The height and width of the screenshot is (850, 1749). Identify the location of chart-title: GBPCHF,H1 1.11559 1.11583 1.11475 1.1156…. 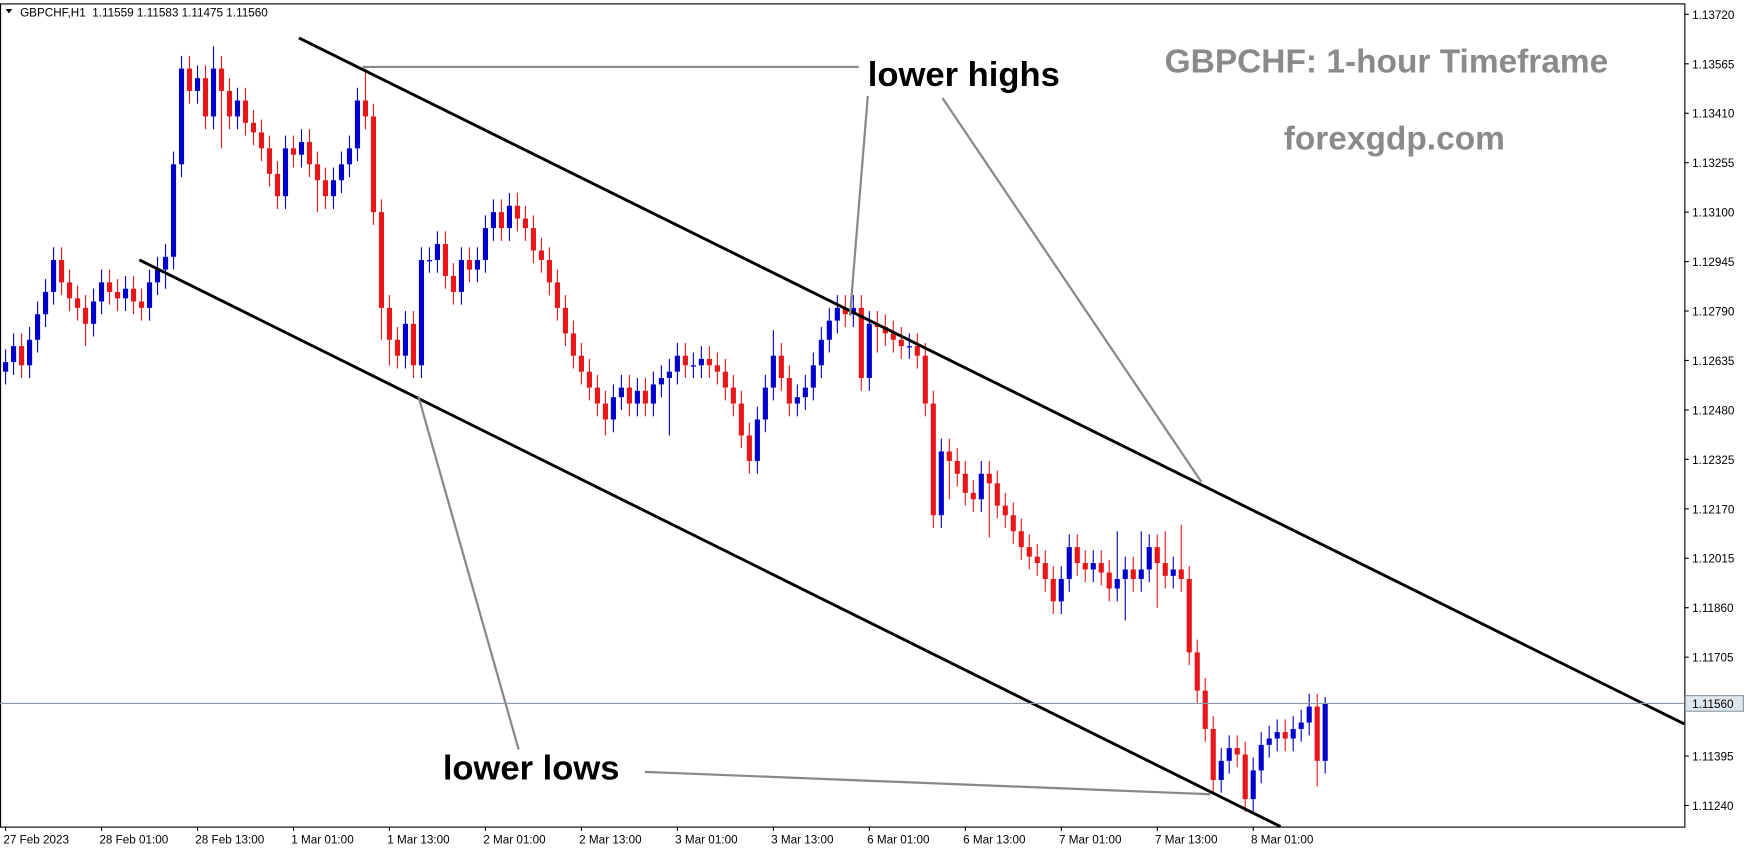
(144, 13).